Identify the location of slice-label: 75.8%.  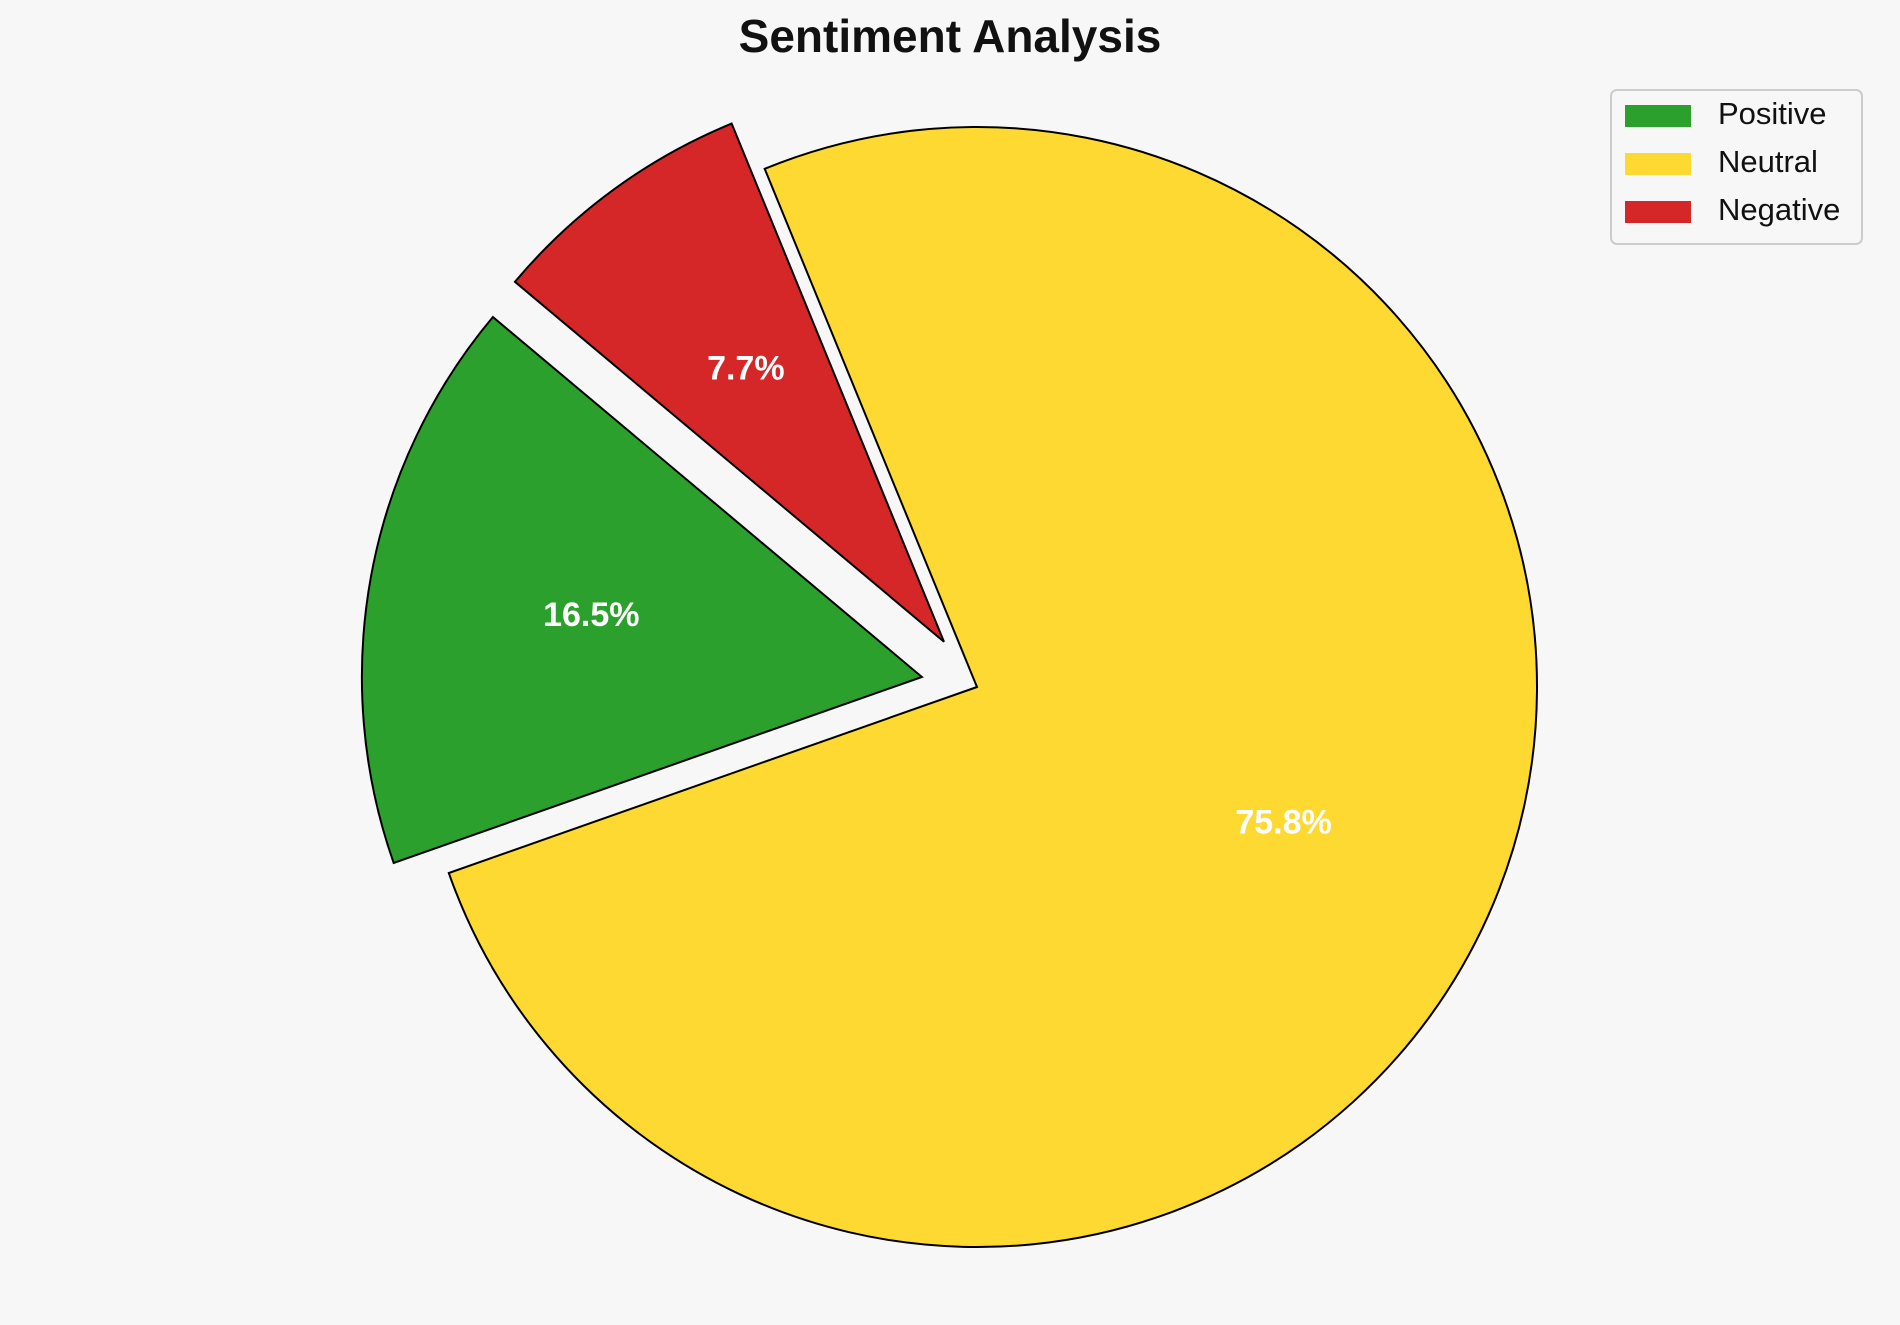
(1283, 823).